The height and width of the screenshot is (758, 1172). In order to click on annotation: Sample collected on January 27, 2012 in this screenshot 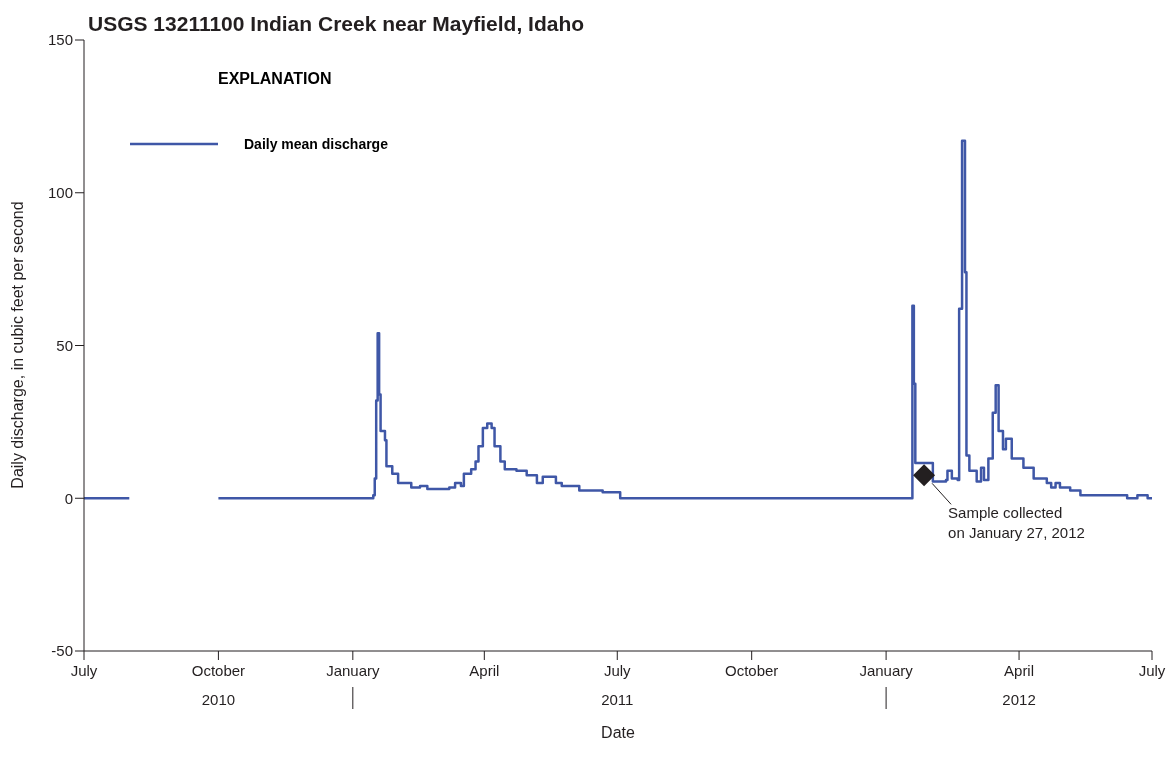, I will do `click(1016, 523)`.